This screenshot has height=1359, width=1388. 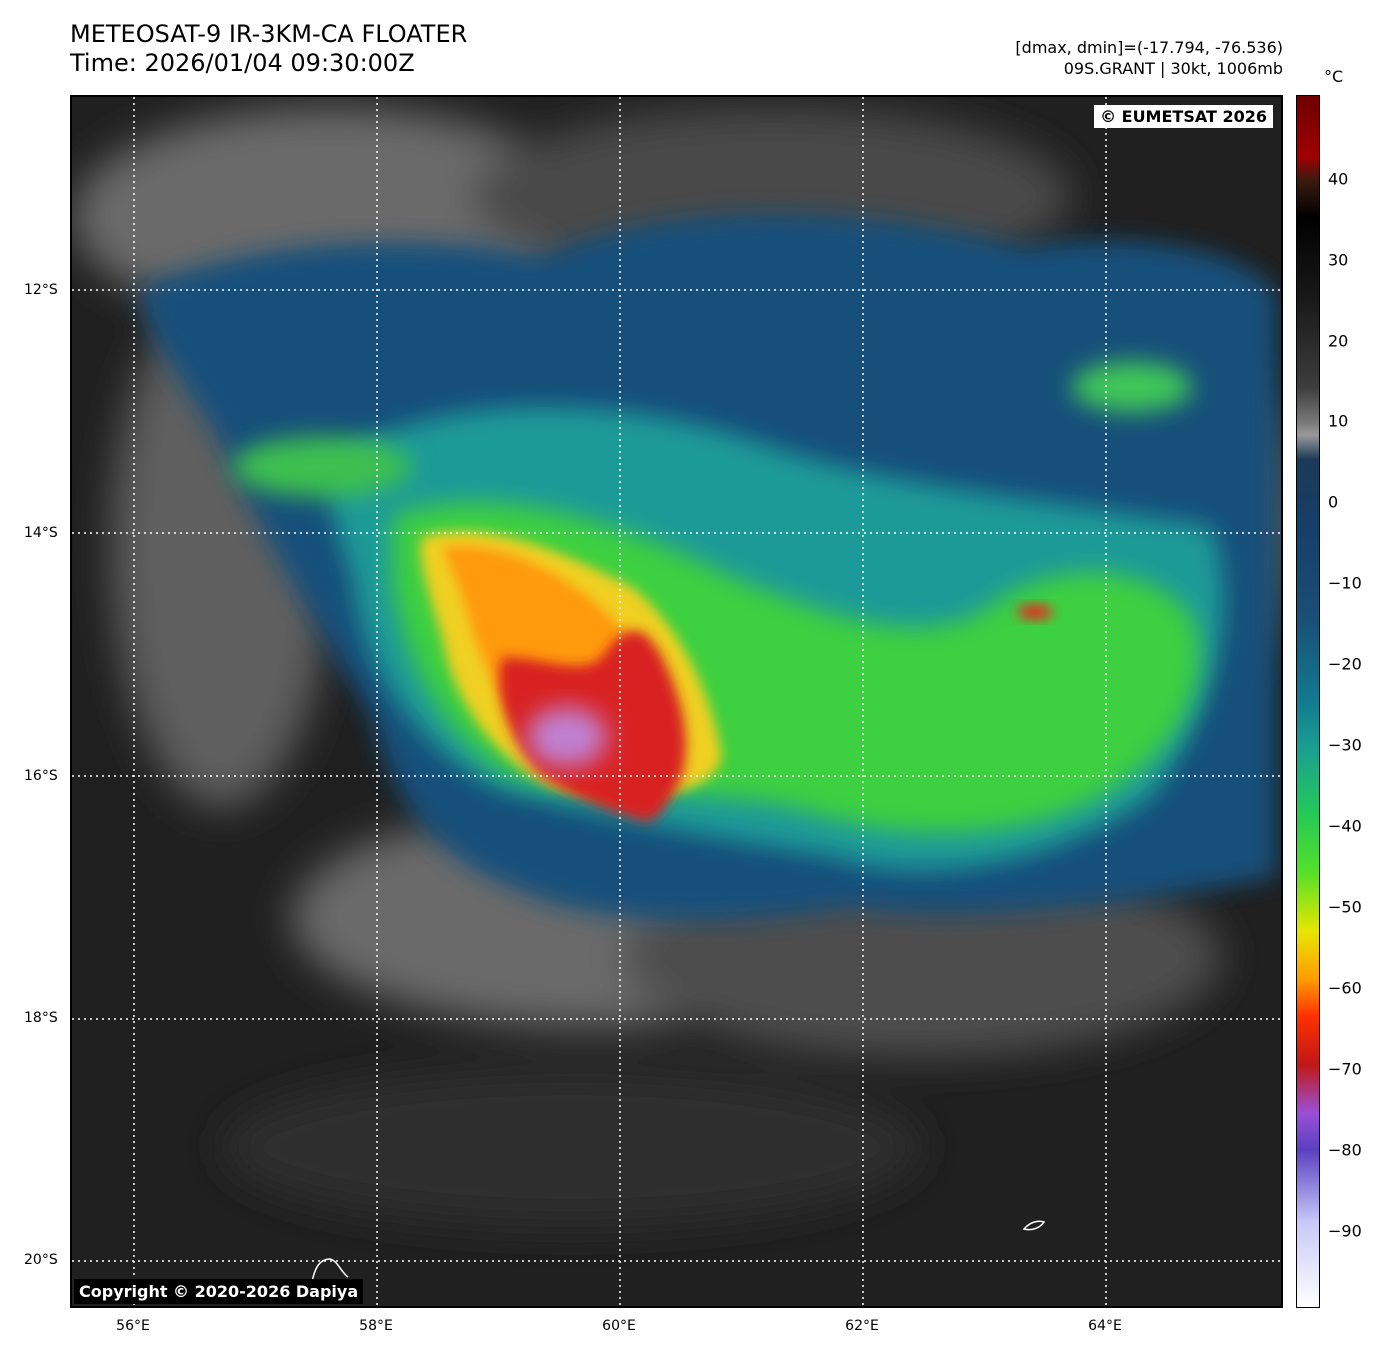 I want to click on title-satellite: METEOSAT-9 IR-3KM-CA FLOATER, so click(x=269, y=34).